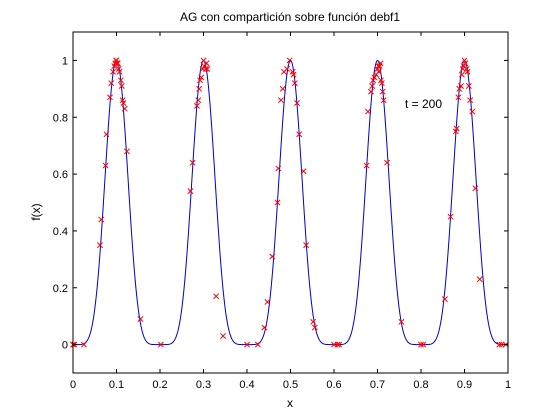 This screenshot has width=560, height=420. Describe the element at coordinates (65, 346) in the screenshot. I see `y-tick-label: 0` at that location.